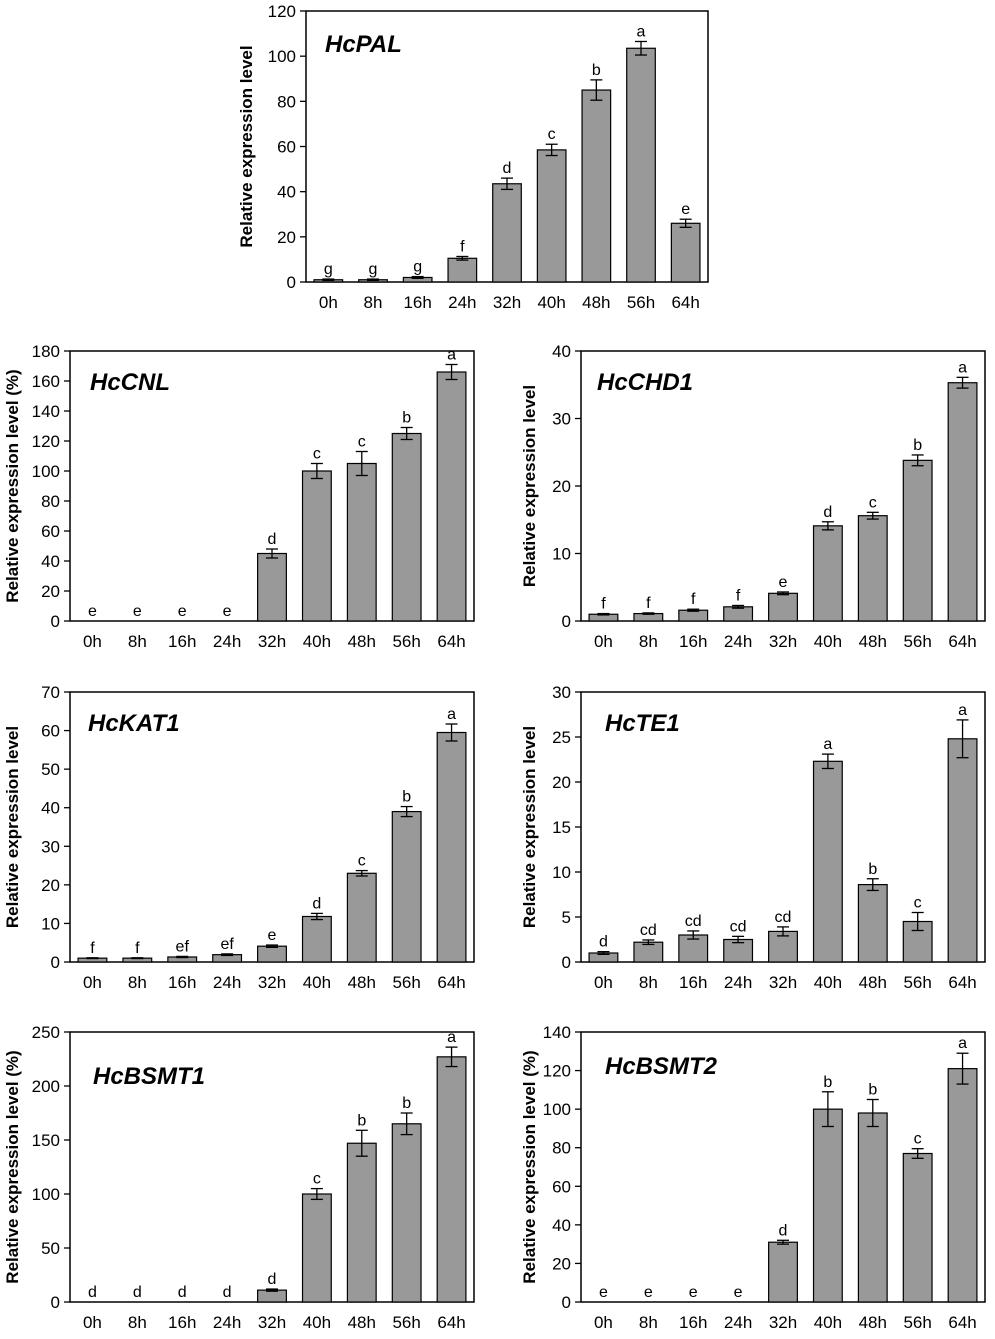  What do you see at coordinates (130, 382) in the screenshot?
I see `panel-title: HcCNL` at bounding box center [130, 382].